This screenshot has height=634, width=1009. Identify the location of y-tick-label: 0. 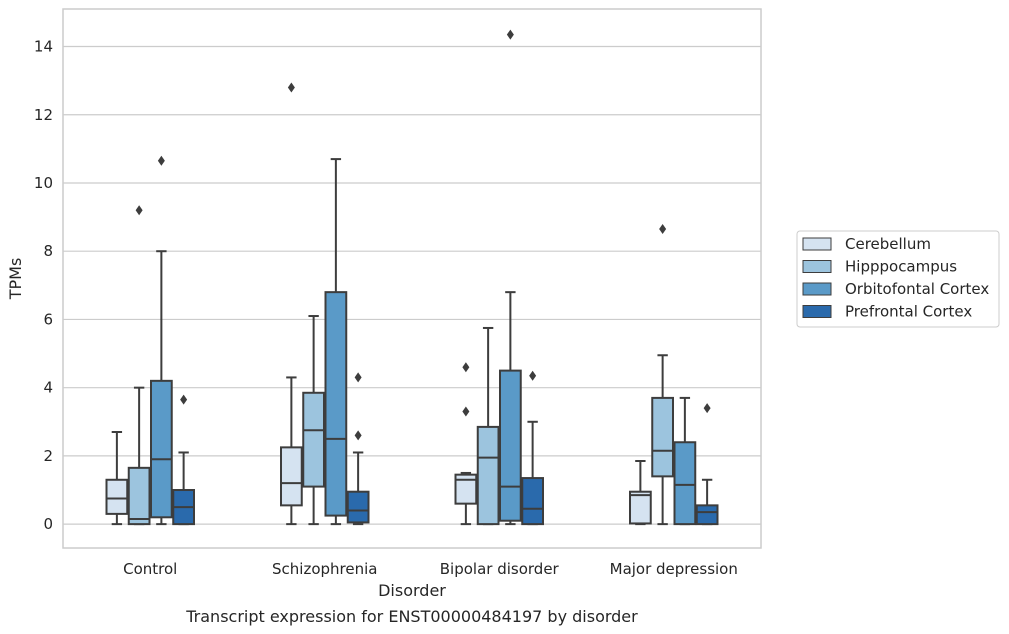
(48, 524).